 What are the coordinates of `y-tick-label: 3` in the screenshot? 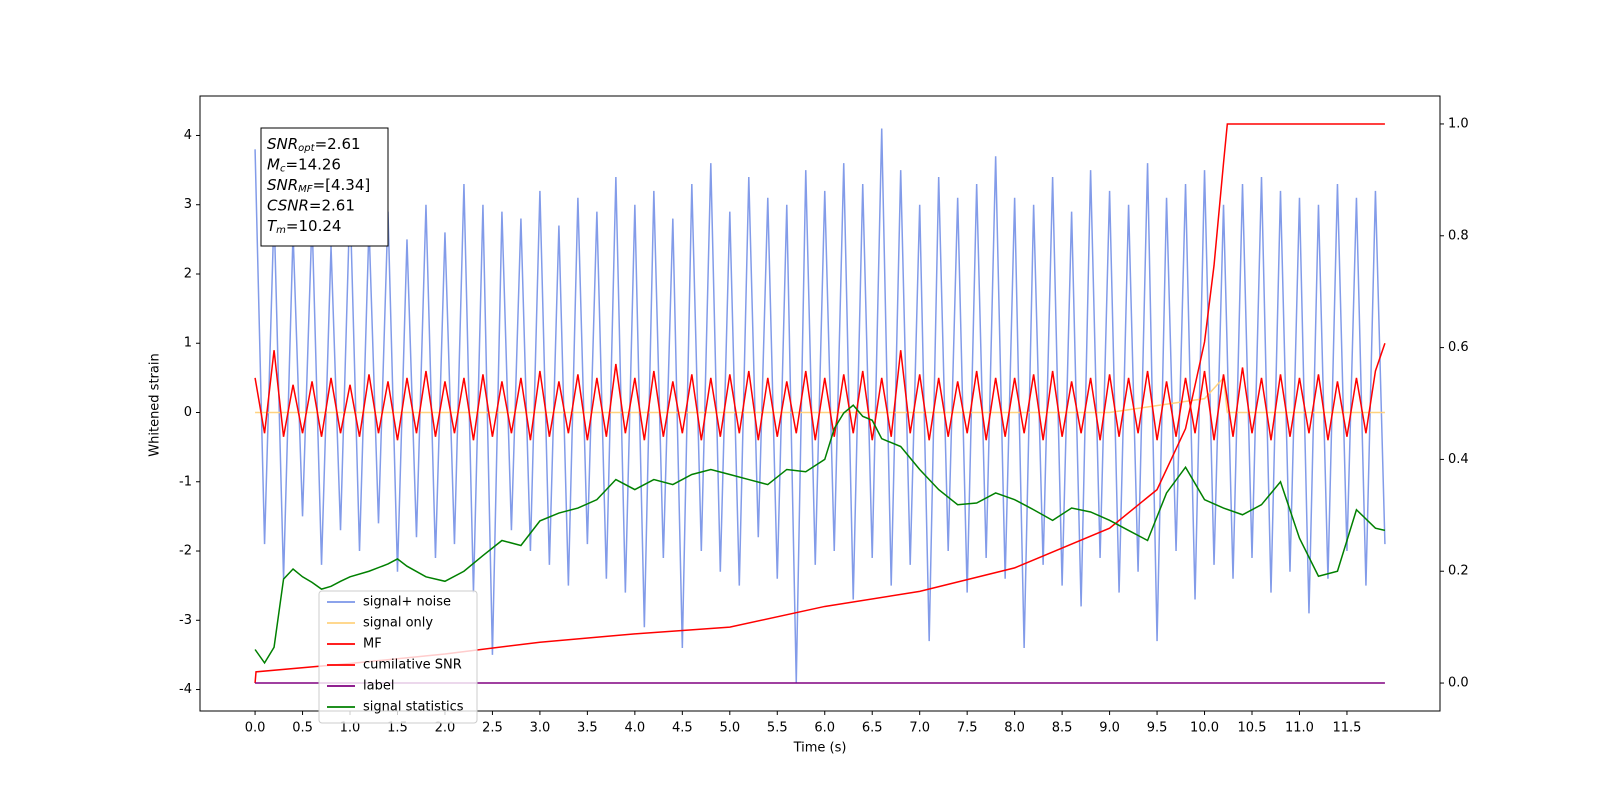 It's located at (188, 204).